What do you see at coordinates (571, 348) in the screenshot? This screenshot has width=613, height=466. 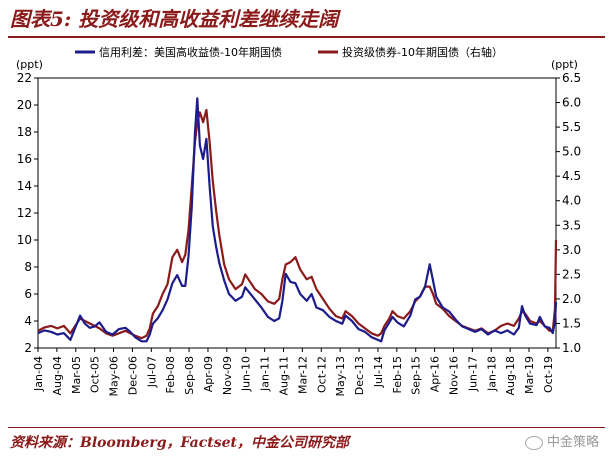 I see `right-axis-tick-label: 1.0` at bounding box center [571, 348].